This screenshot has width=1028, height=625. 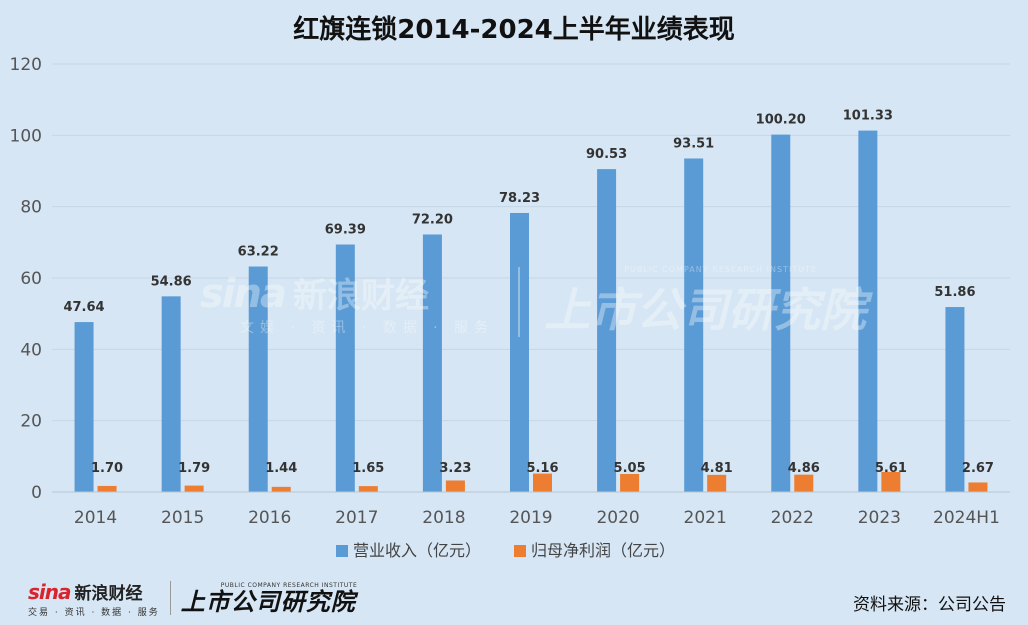 I want to click on logo-divider, so click(x=170, y=598).